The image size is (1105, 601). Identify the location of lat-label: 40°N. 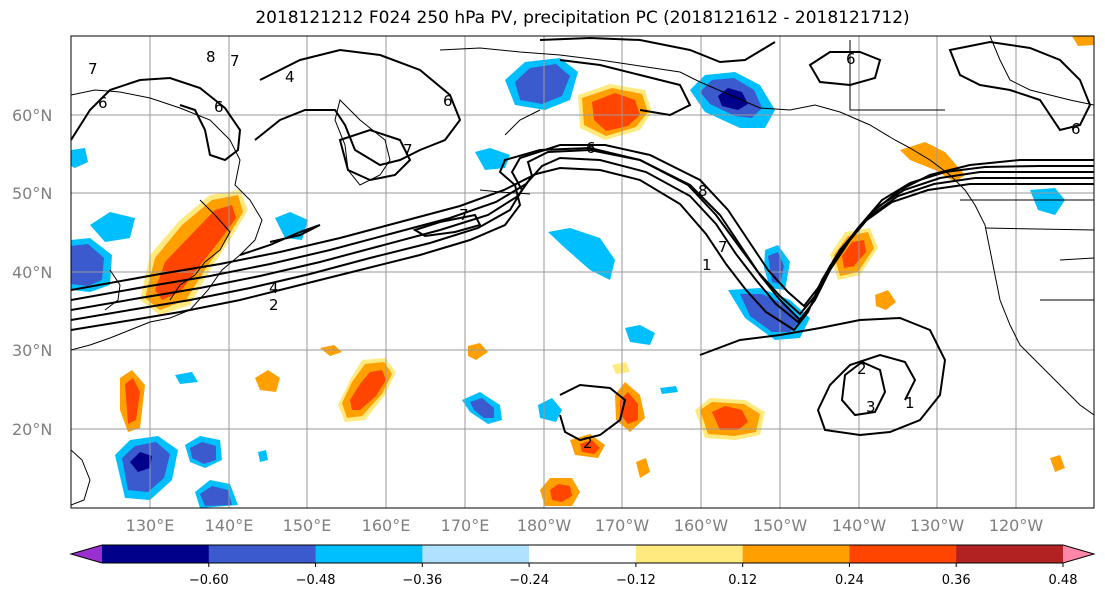
(32, 272).